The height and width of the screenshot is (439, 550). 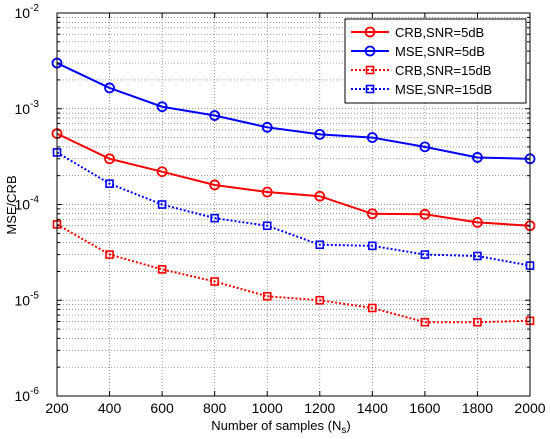 I want to click on legend-label: MSE,SNR=5dB, so click(x=440, y=51).